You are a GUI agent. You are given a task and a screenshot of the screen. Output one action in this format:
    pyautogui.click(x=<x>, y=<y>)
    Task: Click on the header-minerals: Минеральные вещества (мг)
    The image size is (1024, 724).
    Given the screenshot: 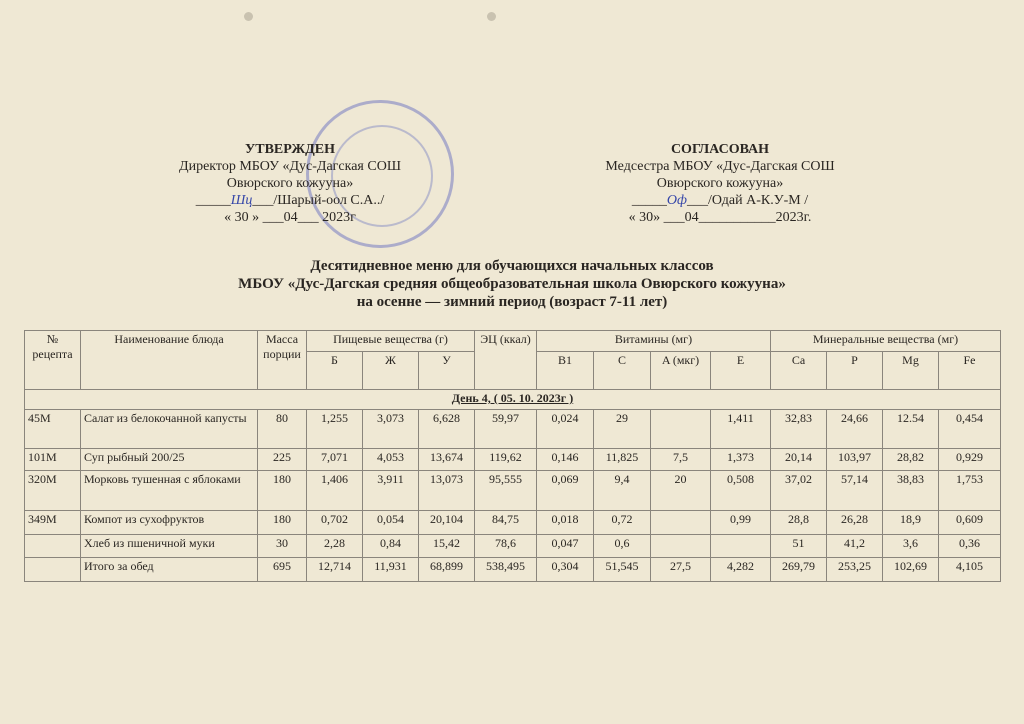 What is the action you would take?
    pyautogui.click(x=885, y=341)
    